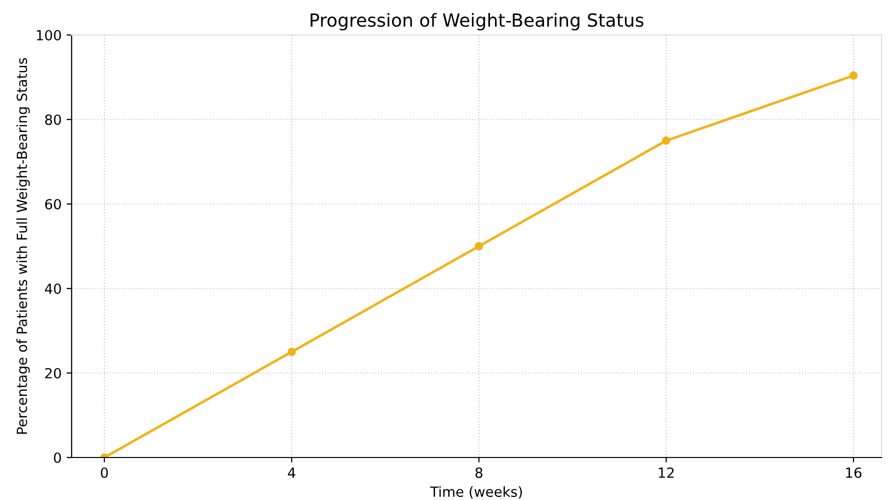 This screenshot has height=500, width=895. What do you see at coordinates (53, 119) in the screenshot?
I see `y-tick-label: 80` at bounding box center [53, 119].